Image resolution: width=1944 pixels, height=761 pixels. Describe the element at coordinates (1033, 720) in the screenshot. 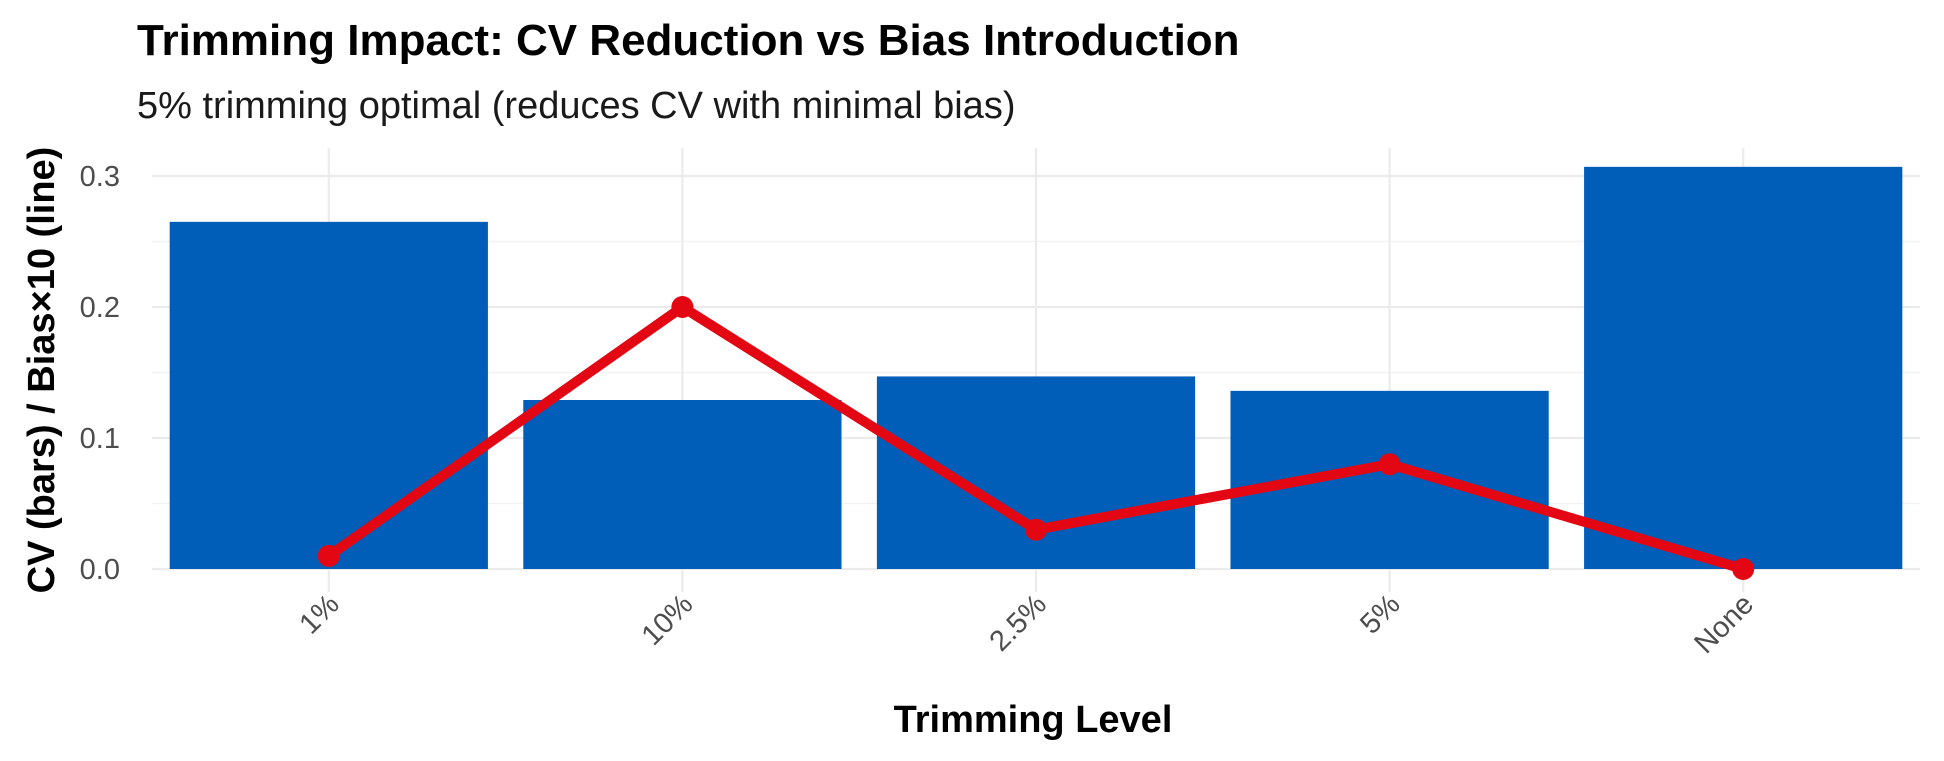

I see `x-axis-title: Trimming Level` at that location.